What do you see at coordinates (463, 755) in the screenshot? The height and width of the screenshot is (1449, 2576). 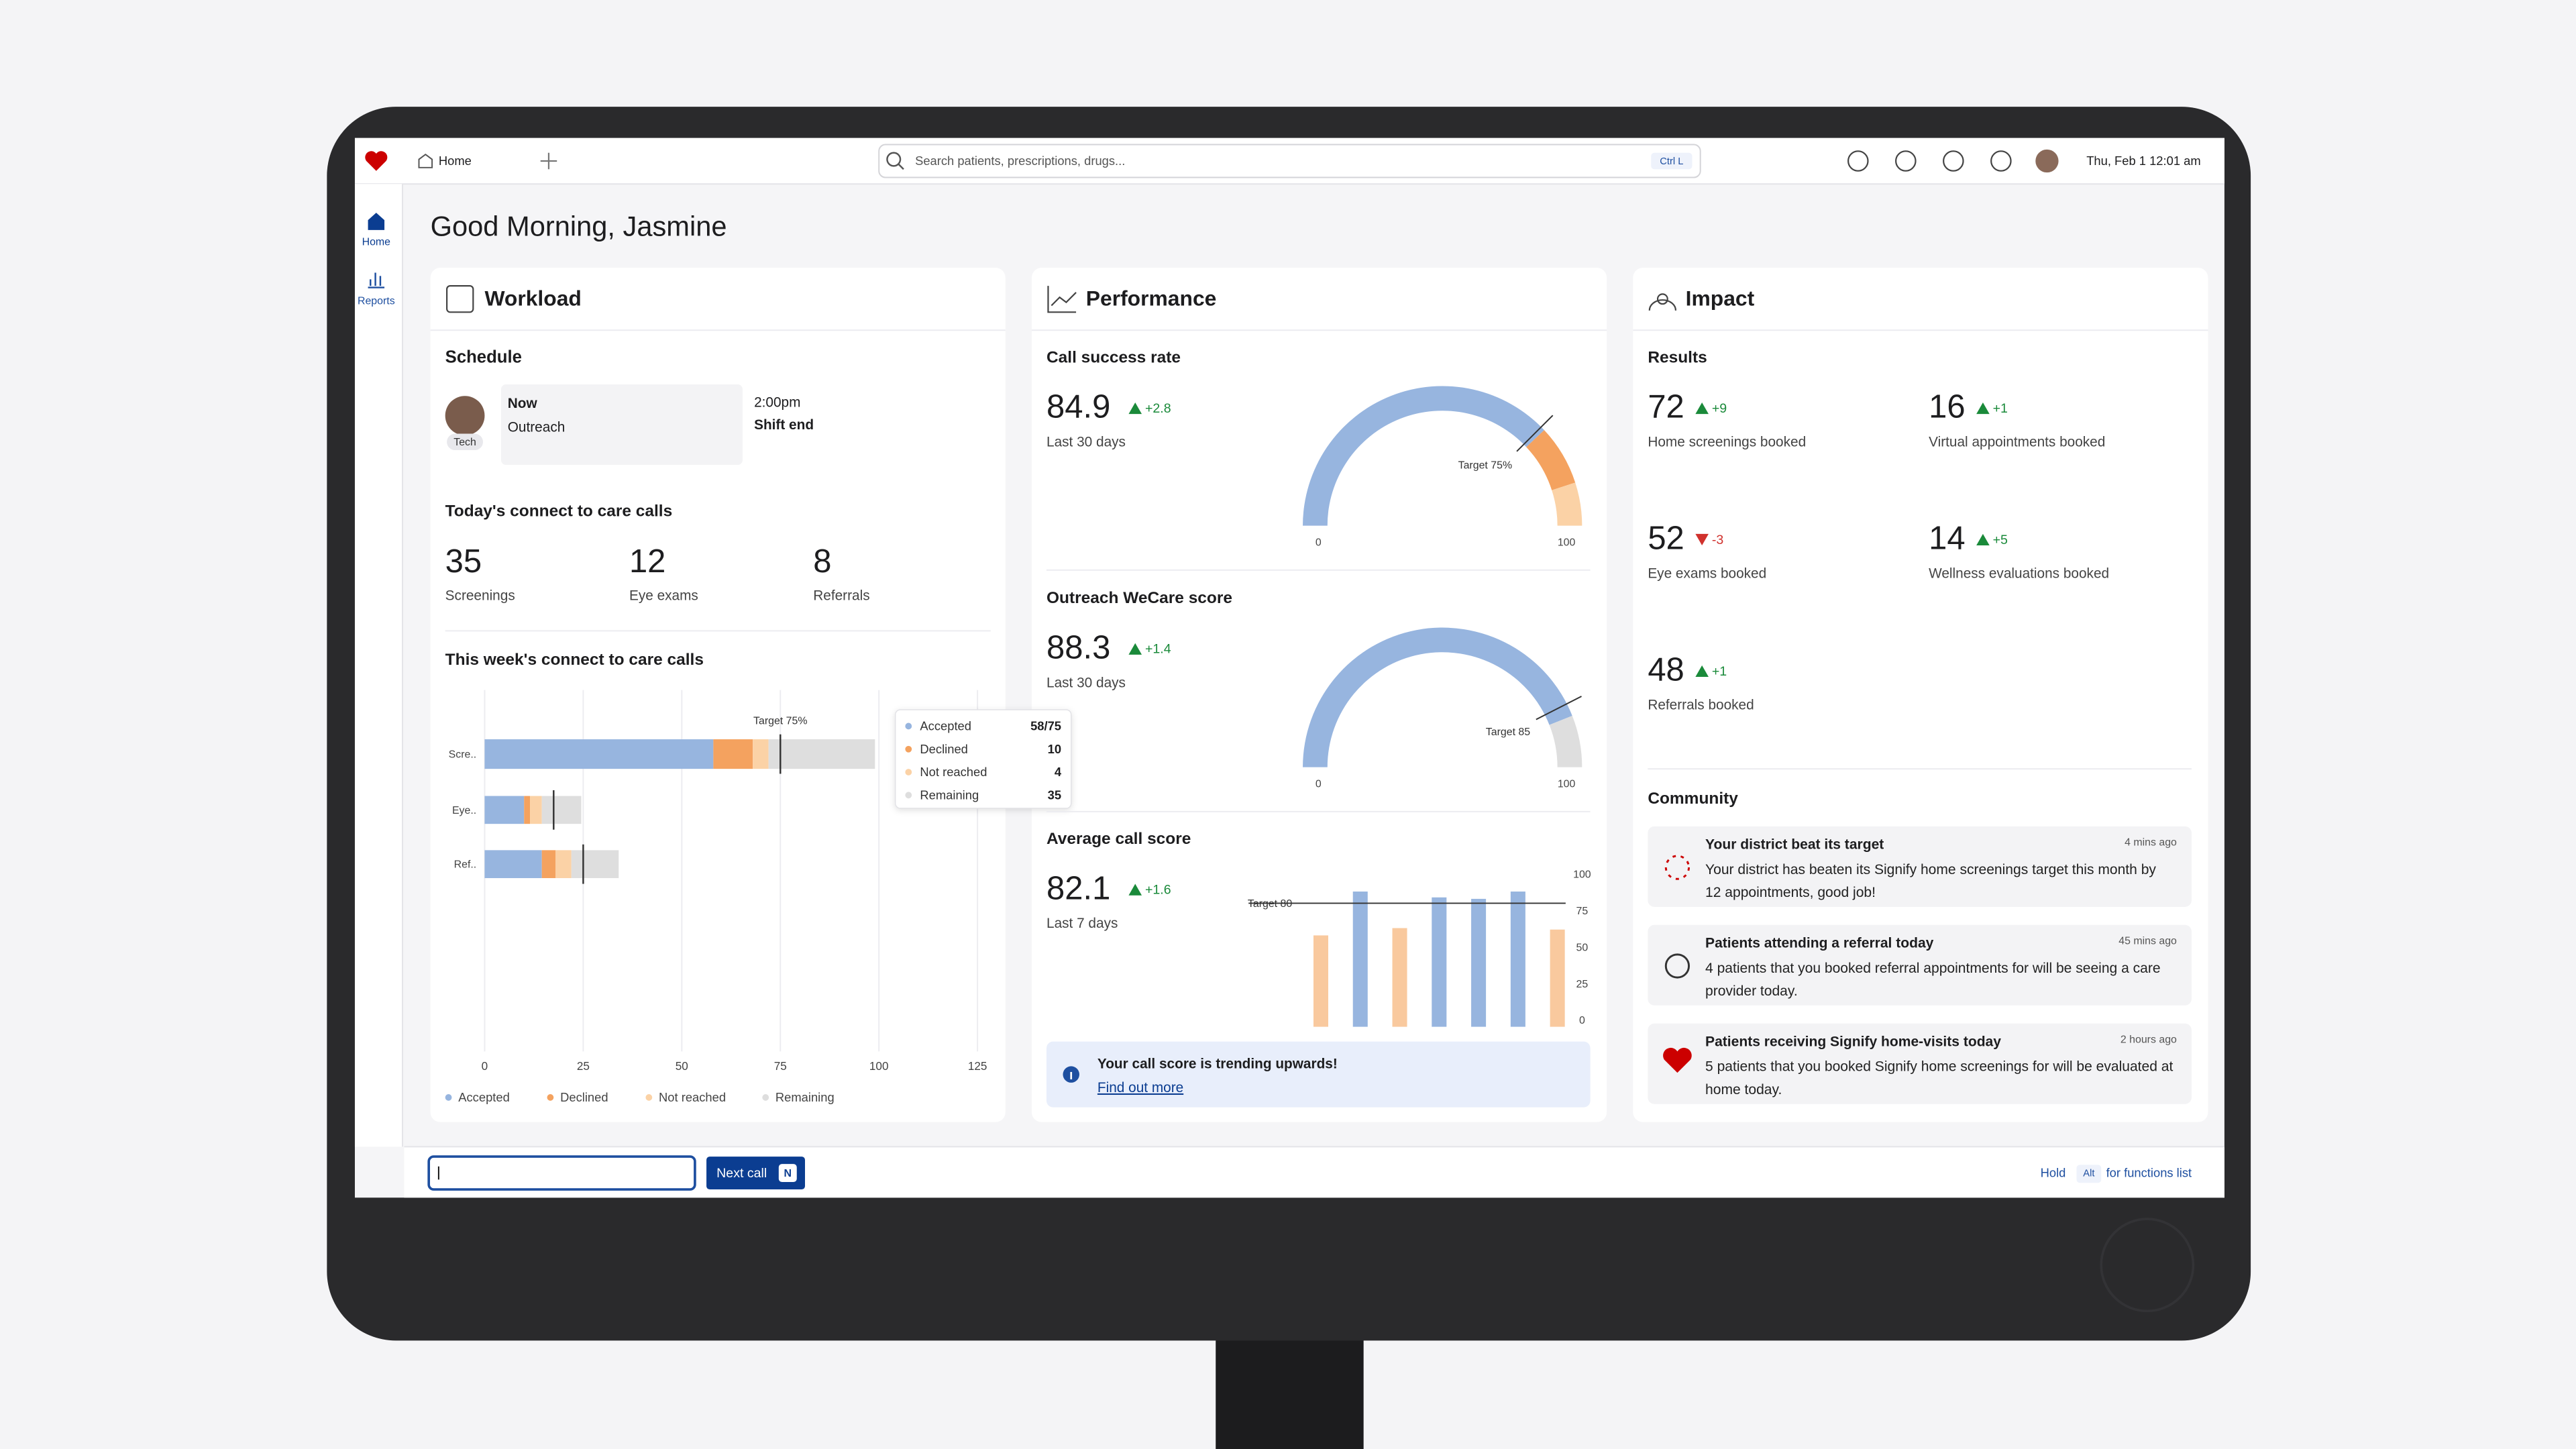 I see `y-tick-label: Scre..` at bounding box center [463, 755].